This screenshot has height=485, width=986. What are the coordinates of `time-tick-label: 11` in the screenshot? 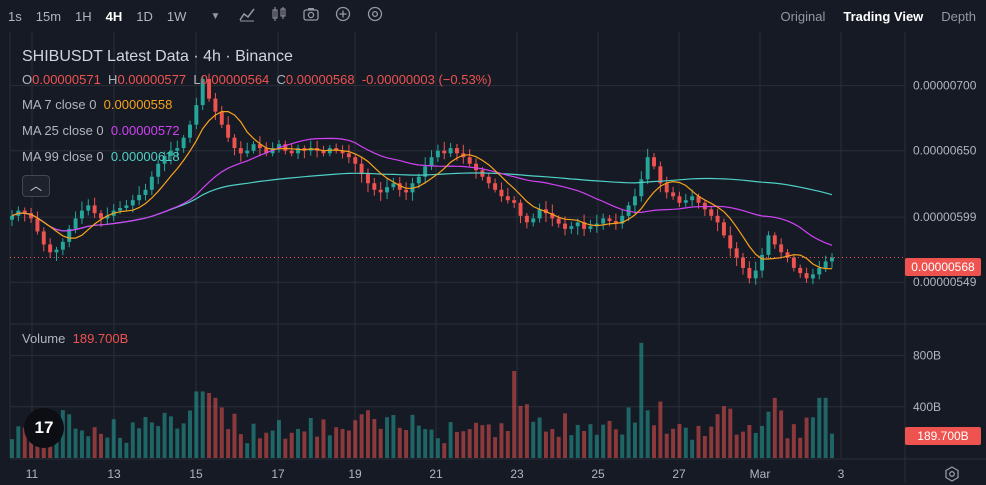 It's located at (32, 474).